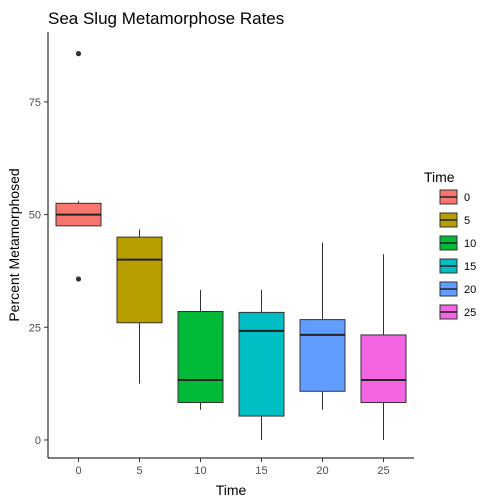  I want to click on x-tick-label: 25, so click(383, 471).